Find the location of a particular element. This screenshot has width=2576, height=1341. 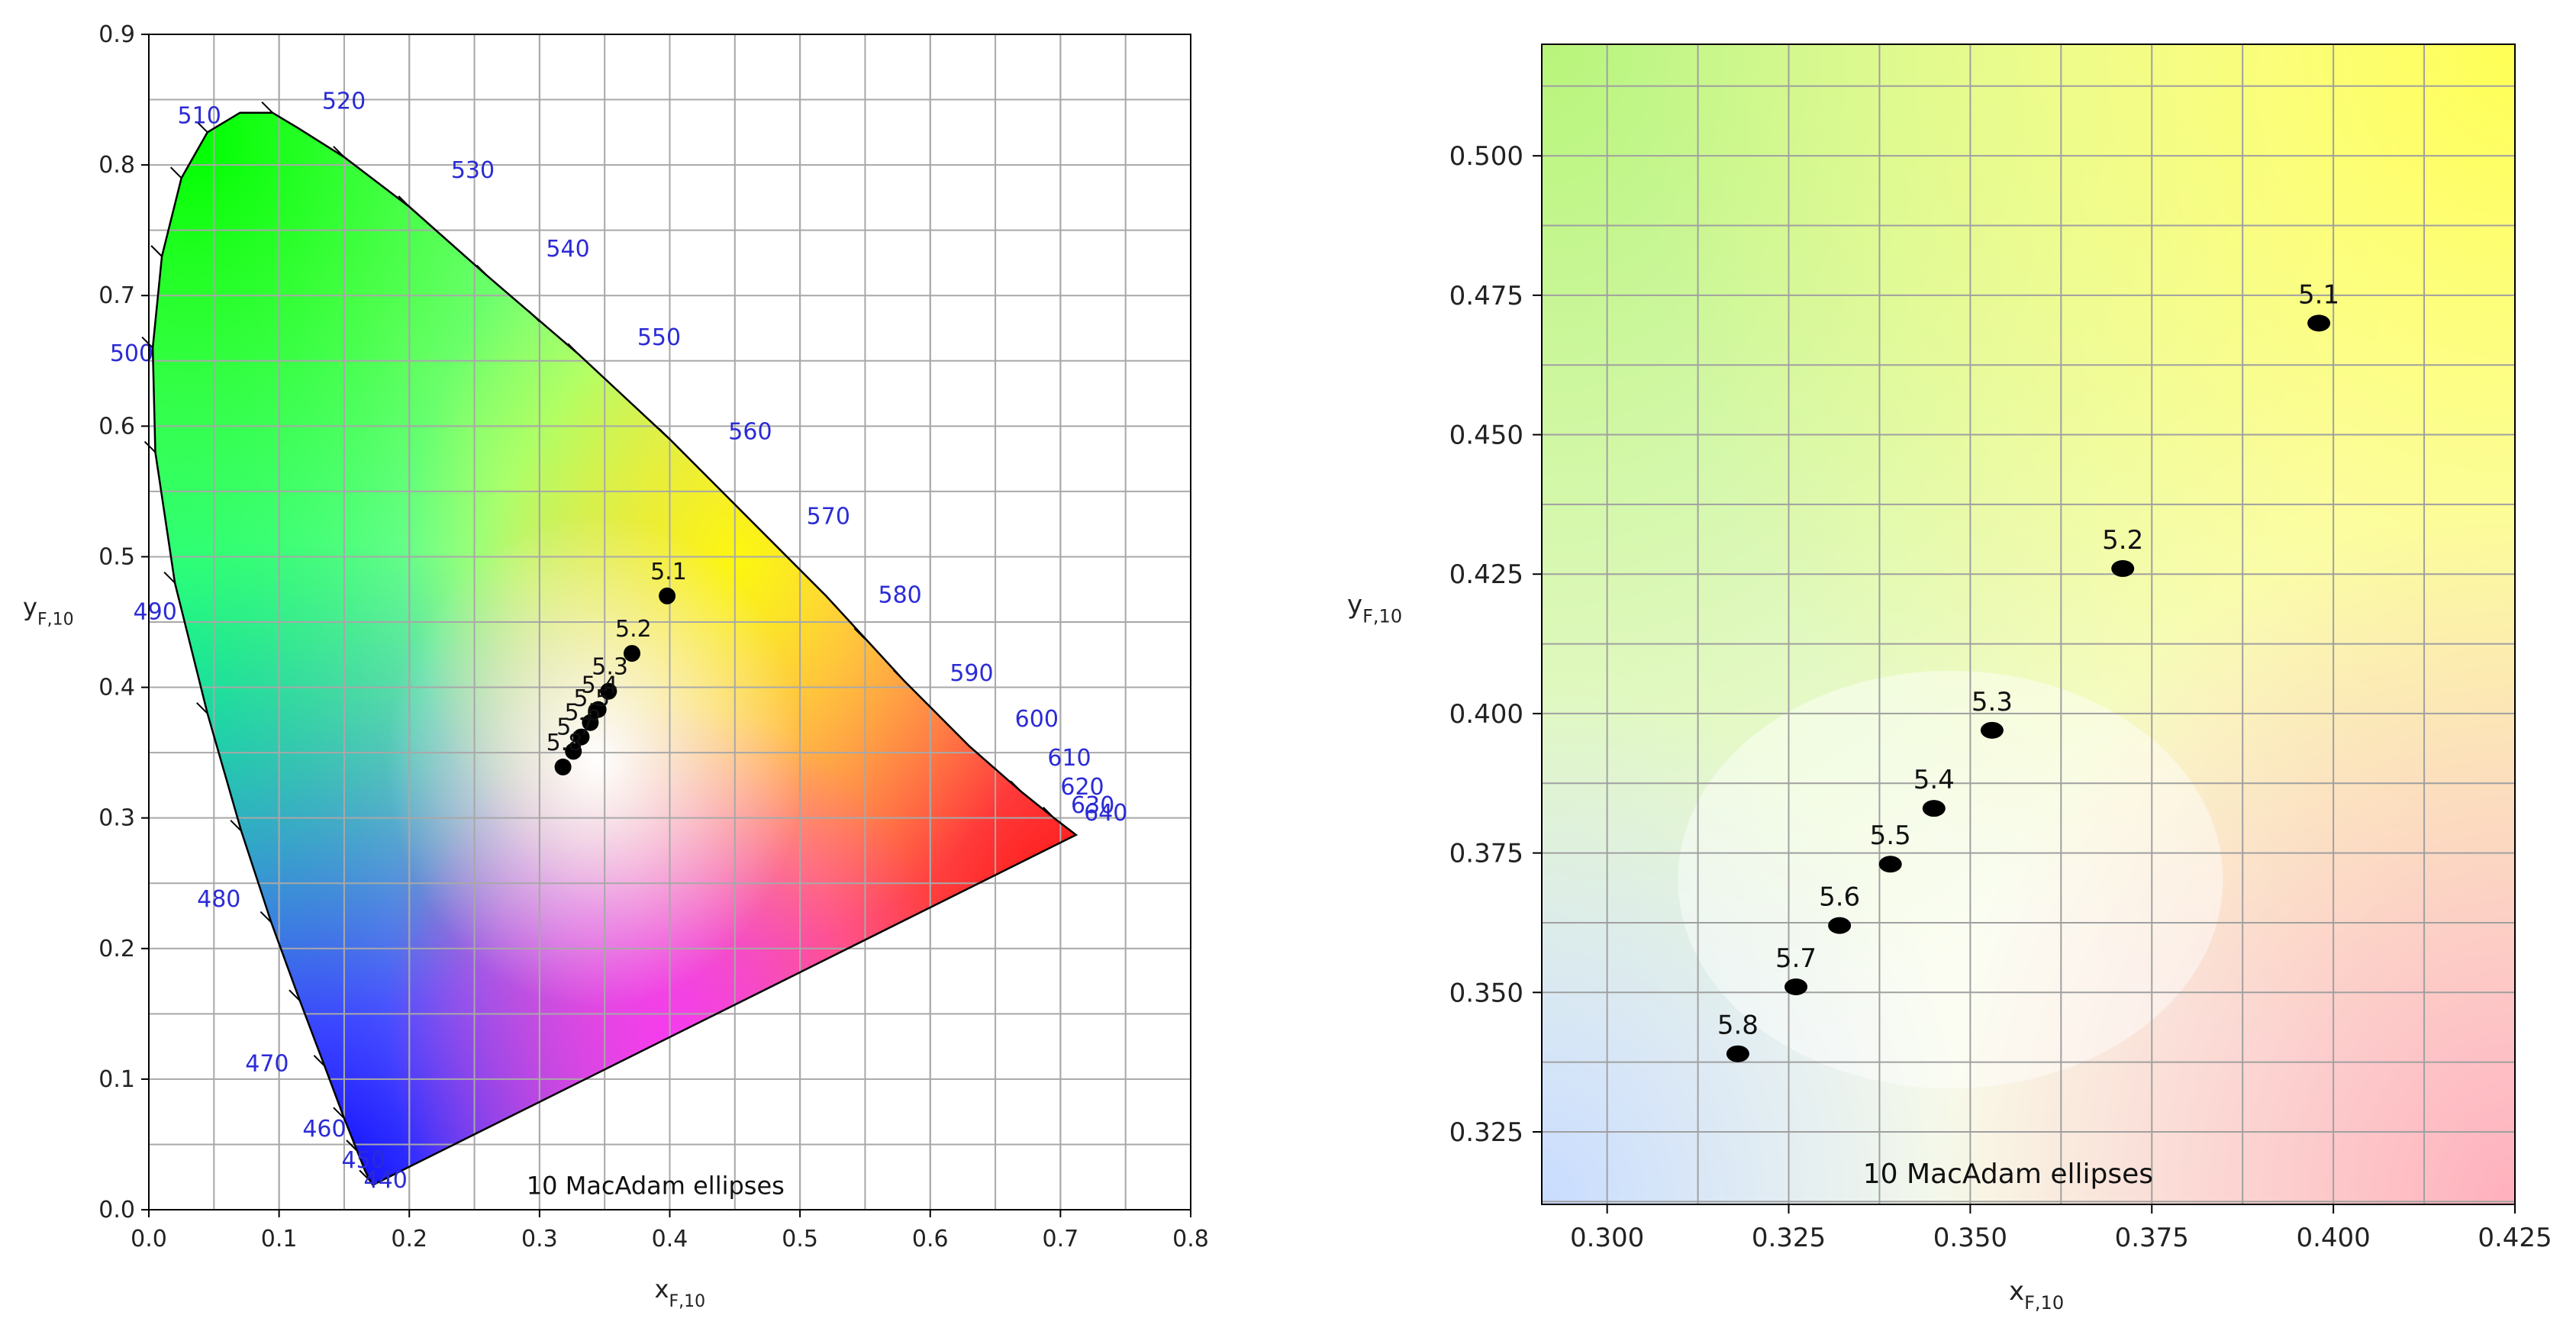

wavelength-label: 610 is located at coordinates (1069, 758).